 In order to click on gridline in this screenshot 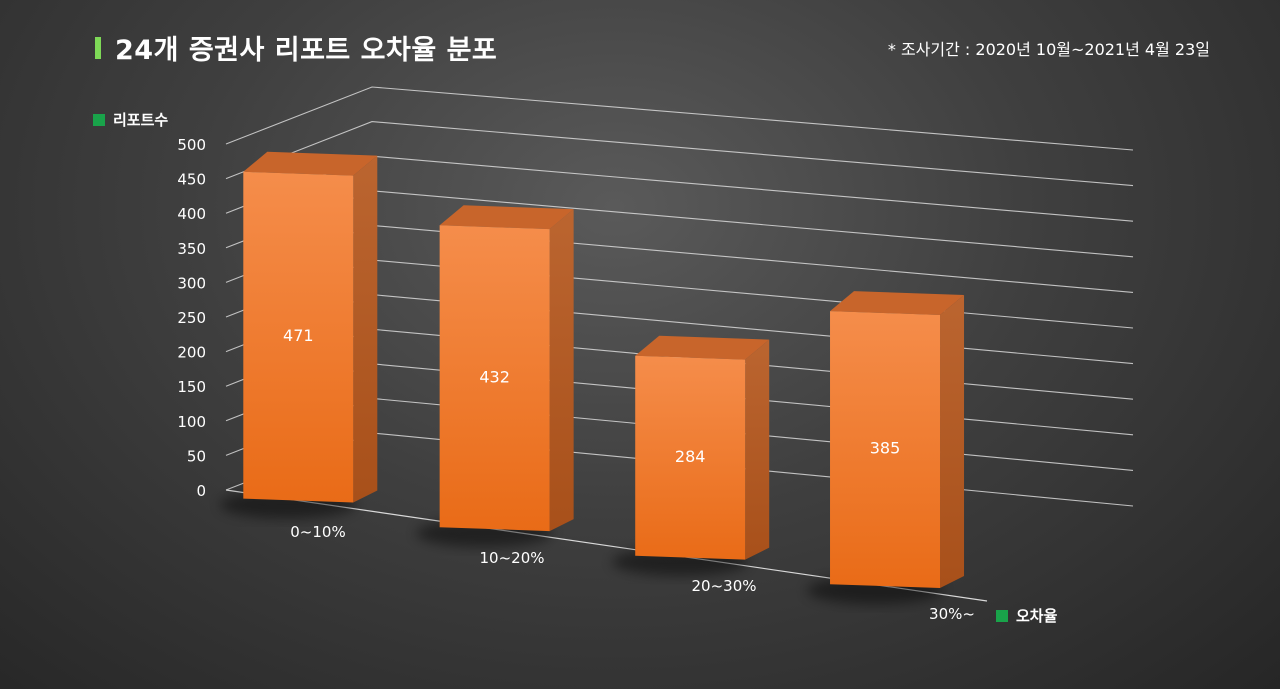, I will do `click(679, 118)`.